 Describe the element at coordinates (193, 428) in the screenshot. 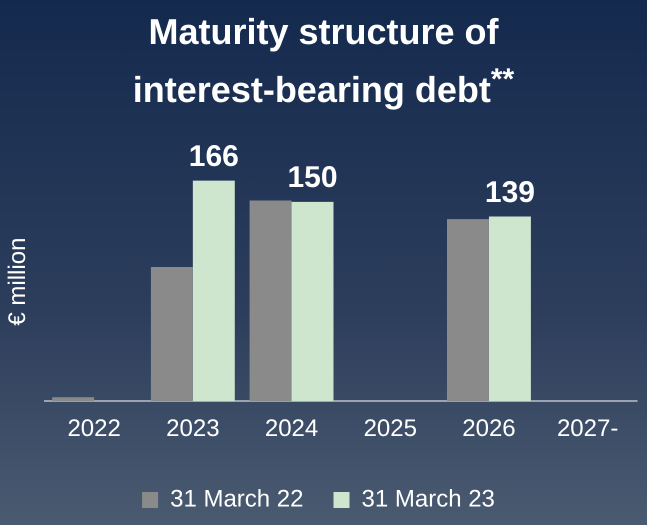

I see `x-tick-label: 2023` at that location.